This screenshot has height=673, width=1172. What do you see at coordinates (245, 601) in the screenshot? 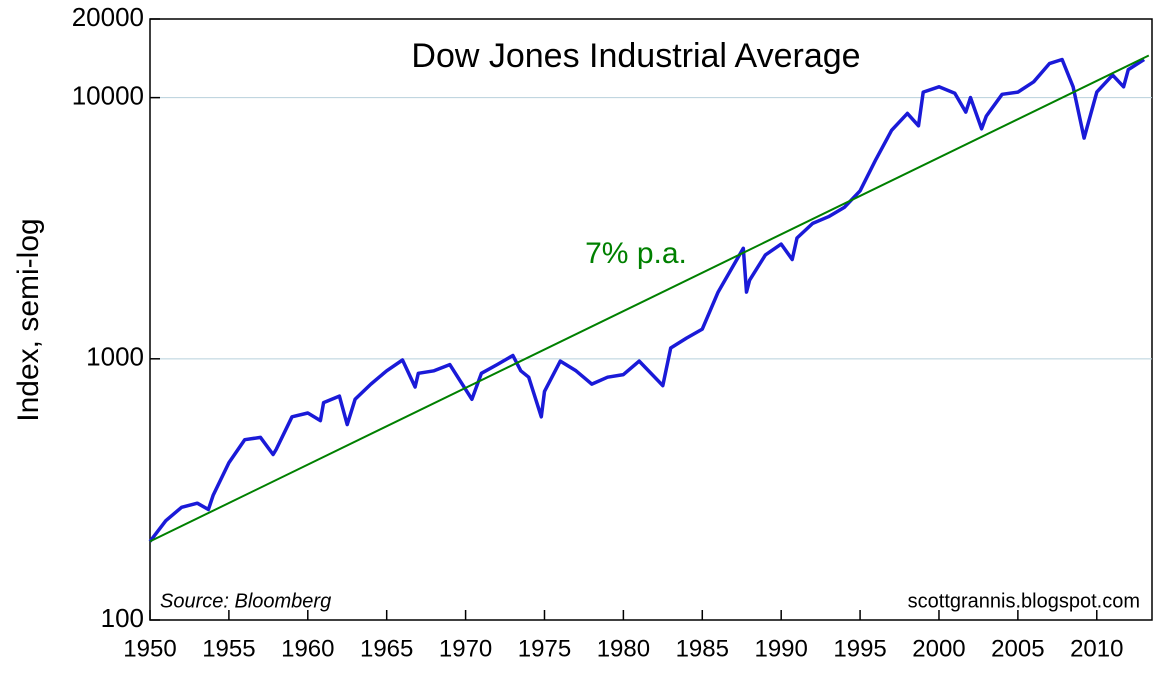
I see `source: Source: Bloomberg` at bounding box center [245, 601].